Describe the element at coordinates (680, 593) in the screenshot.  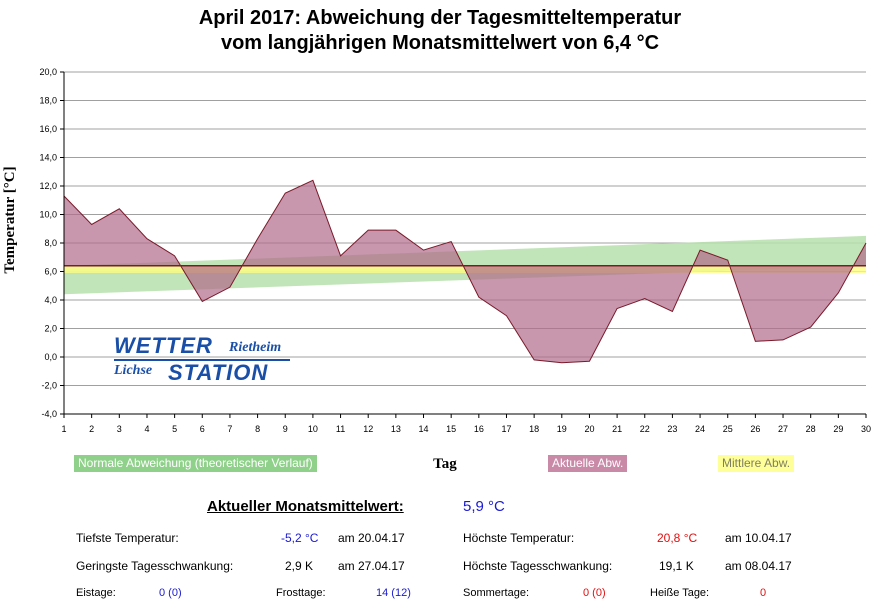
I see `hot-days-label: Heiße Tage:` at that location.